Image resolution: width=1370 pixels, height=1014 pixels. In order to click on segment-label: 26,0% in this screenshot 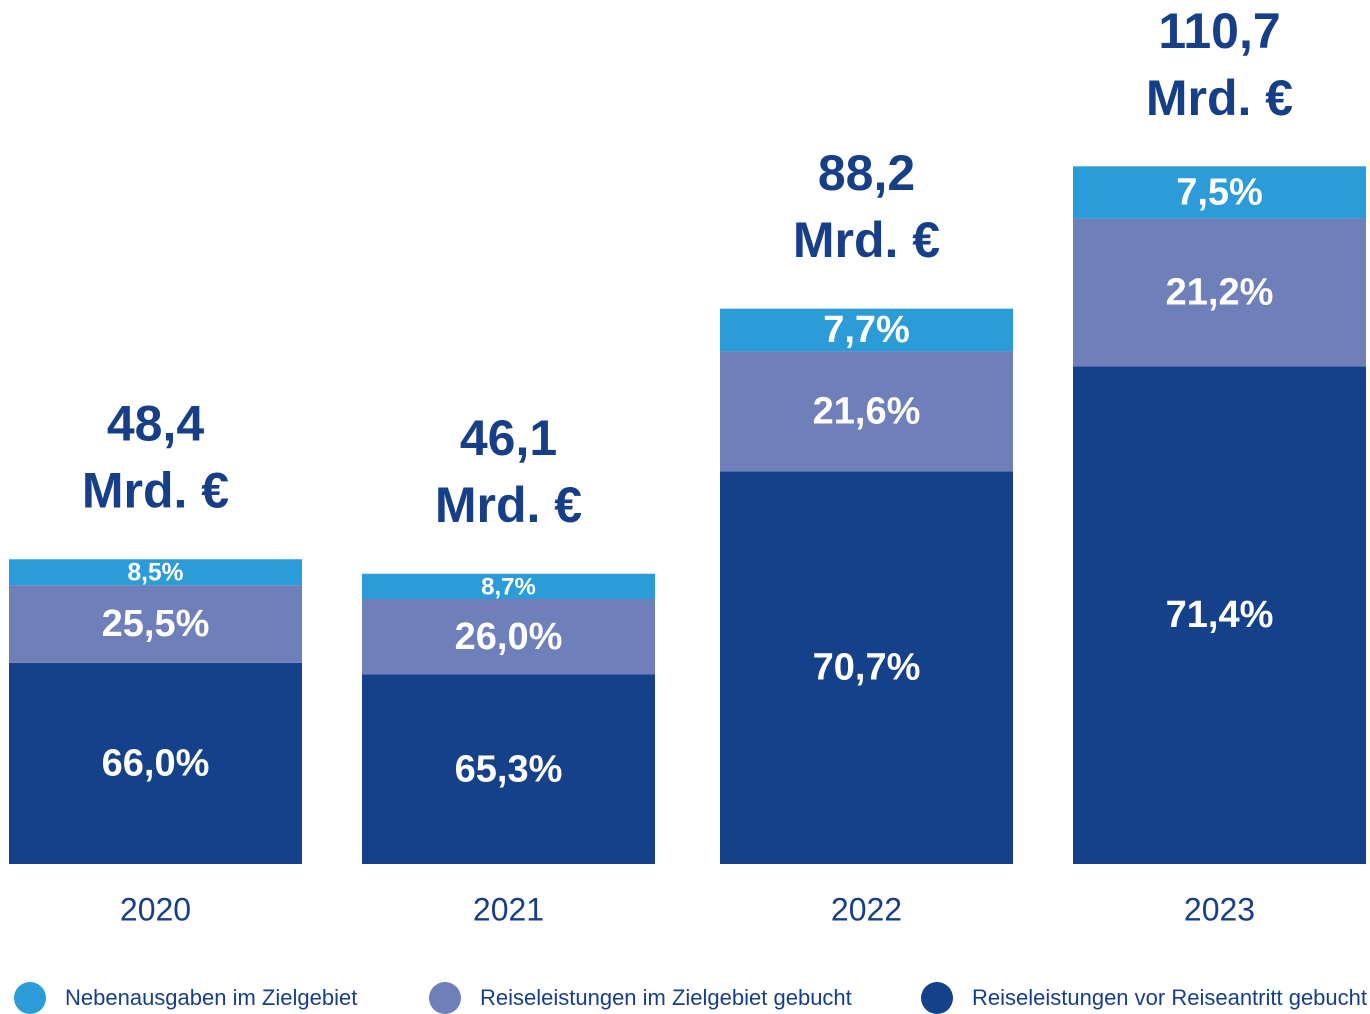, I will do `click(509, 637)`.